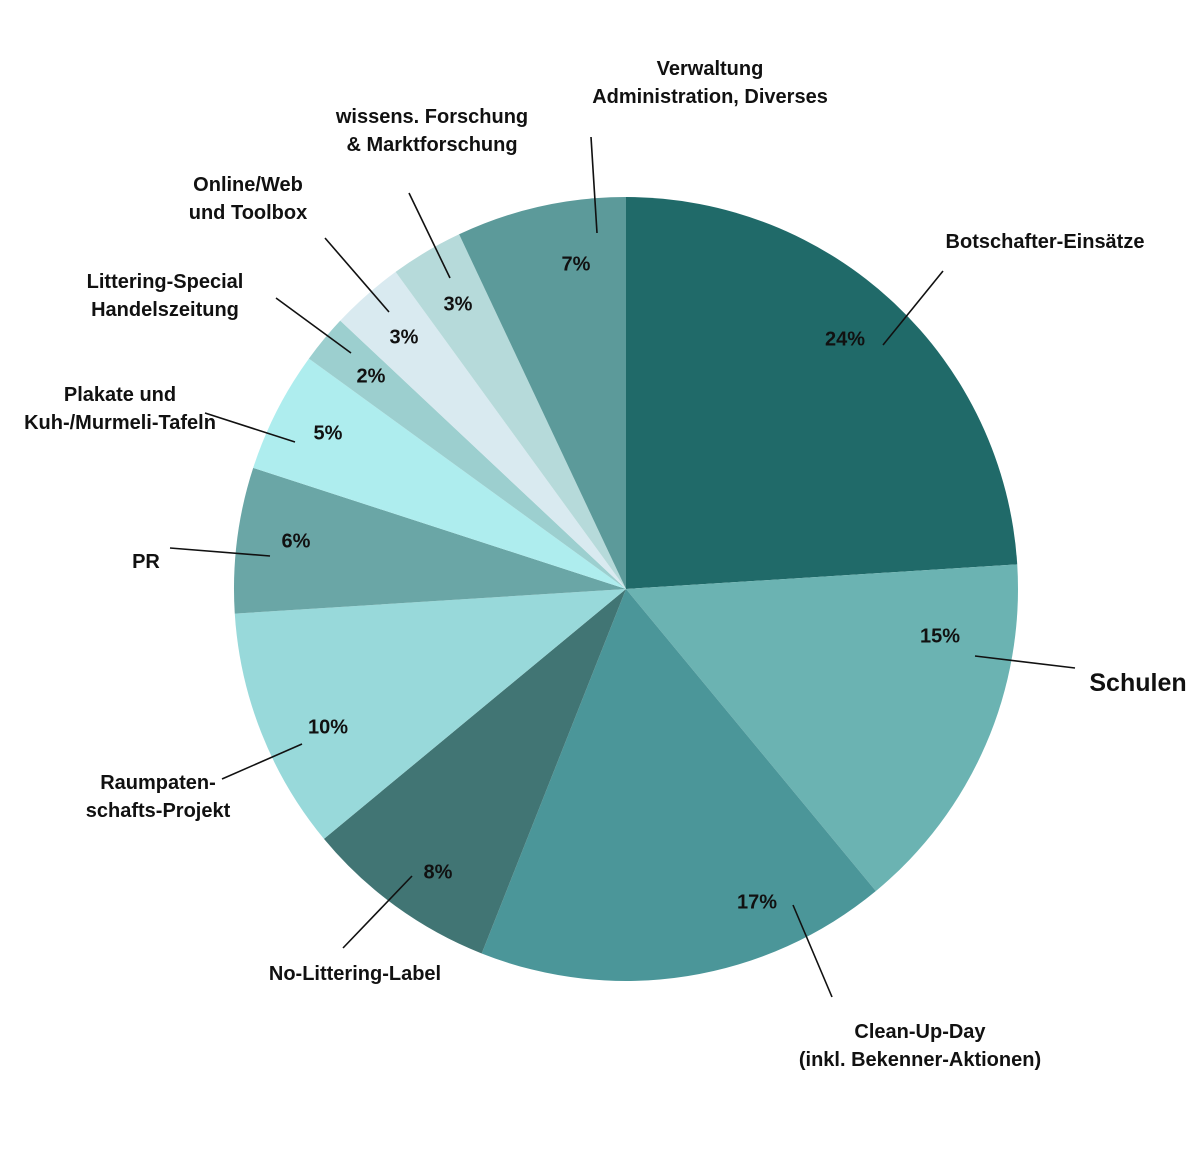 The image size is (1200, 1155). What do you see at coordinates (377, 912) in the screenshot?
I see `leader-line-no-littering-label` at bounding box center [377, 912].